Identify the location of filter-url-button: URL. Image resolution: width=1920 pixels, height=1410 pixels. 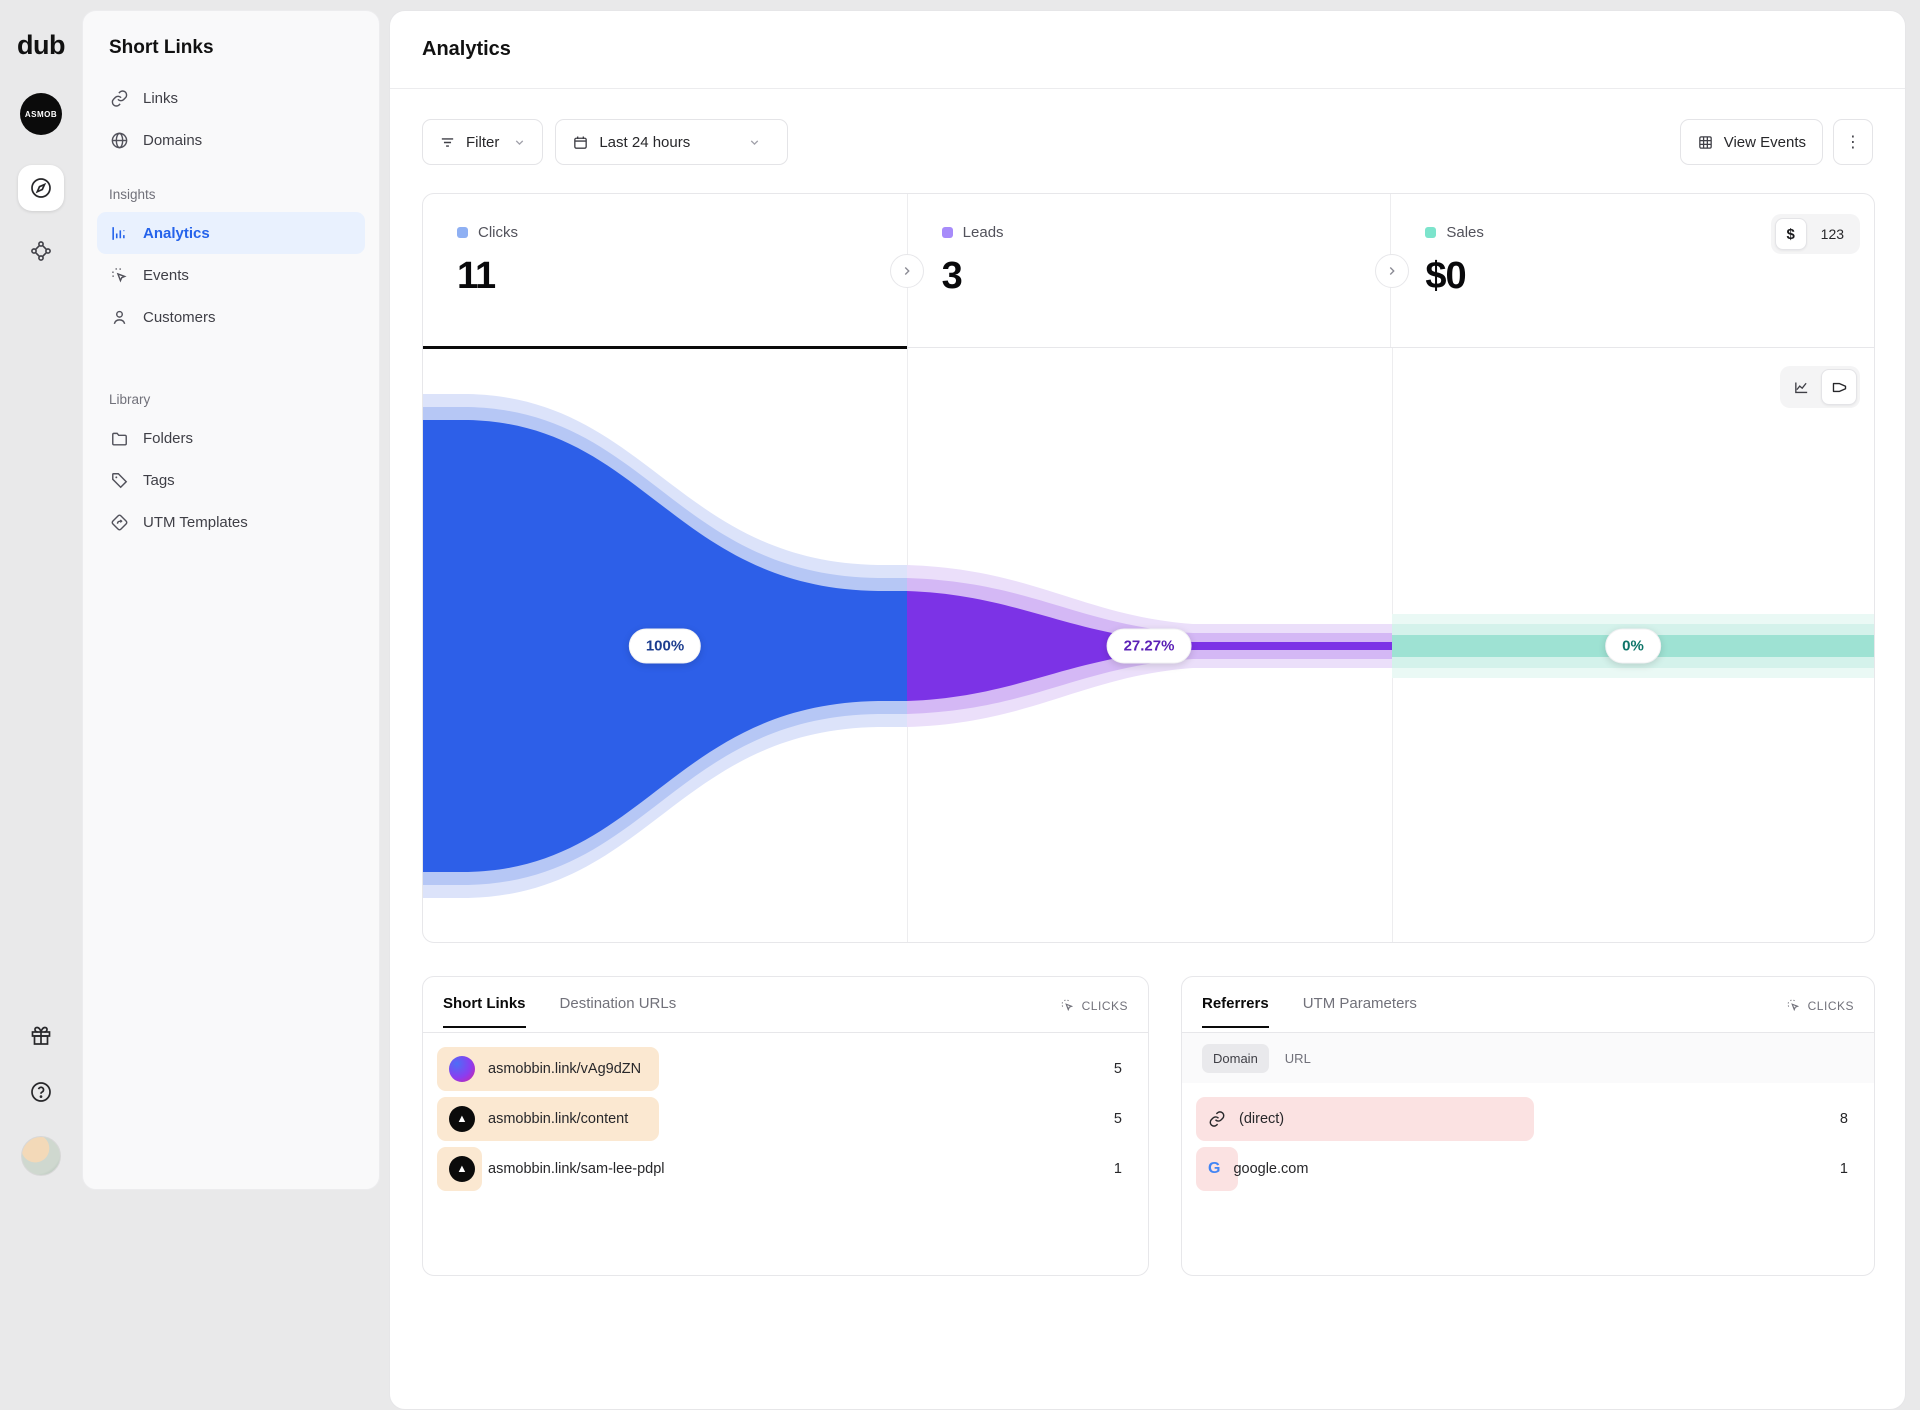
(1297, 1058).